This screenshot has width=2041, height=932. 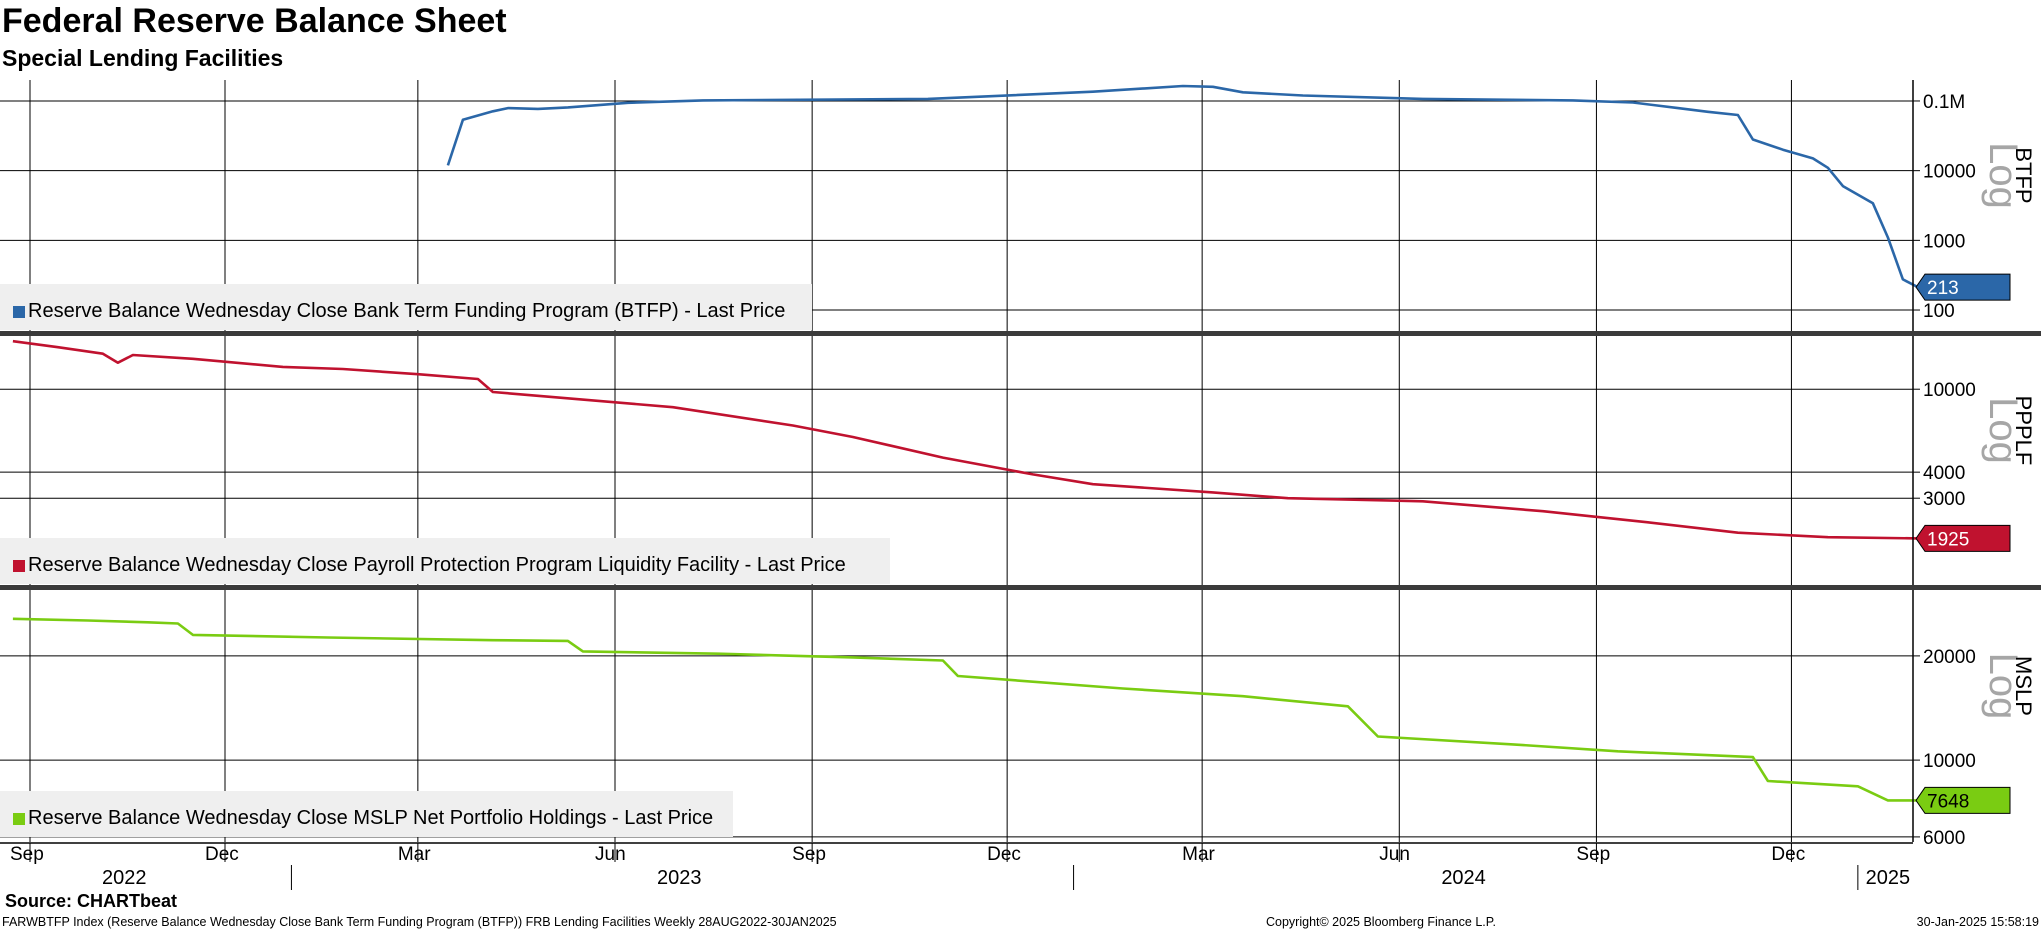 What do you see at coordinates (254, 21) in the screenshot?
I see `chart-title: Federal Reserve Balance Sheet` at bounding box center [254, 21].